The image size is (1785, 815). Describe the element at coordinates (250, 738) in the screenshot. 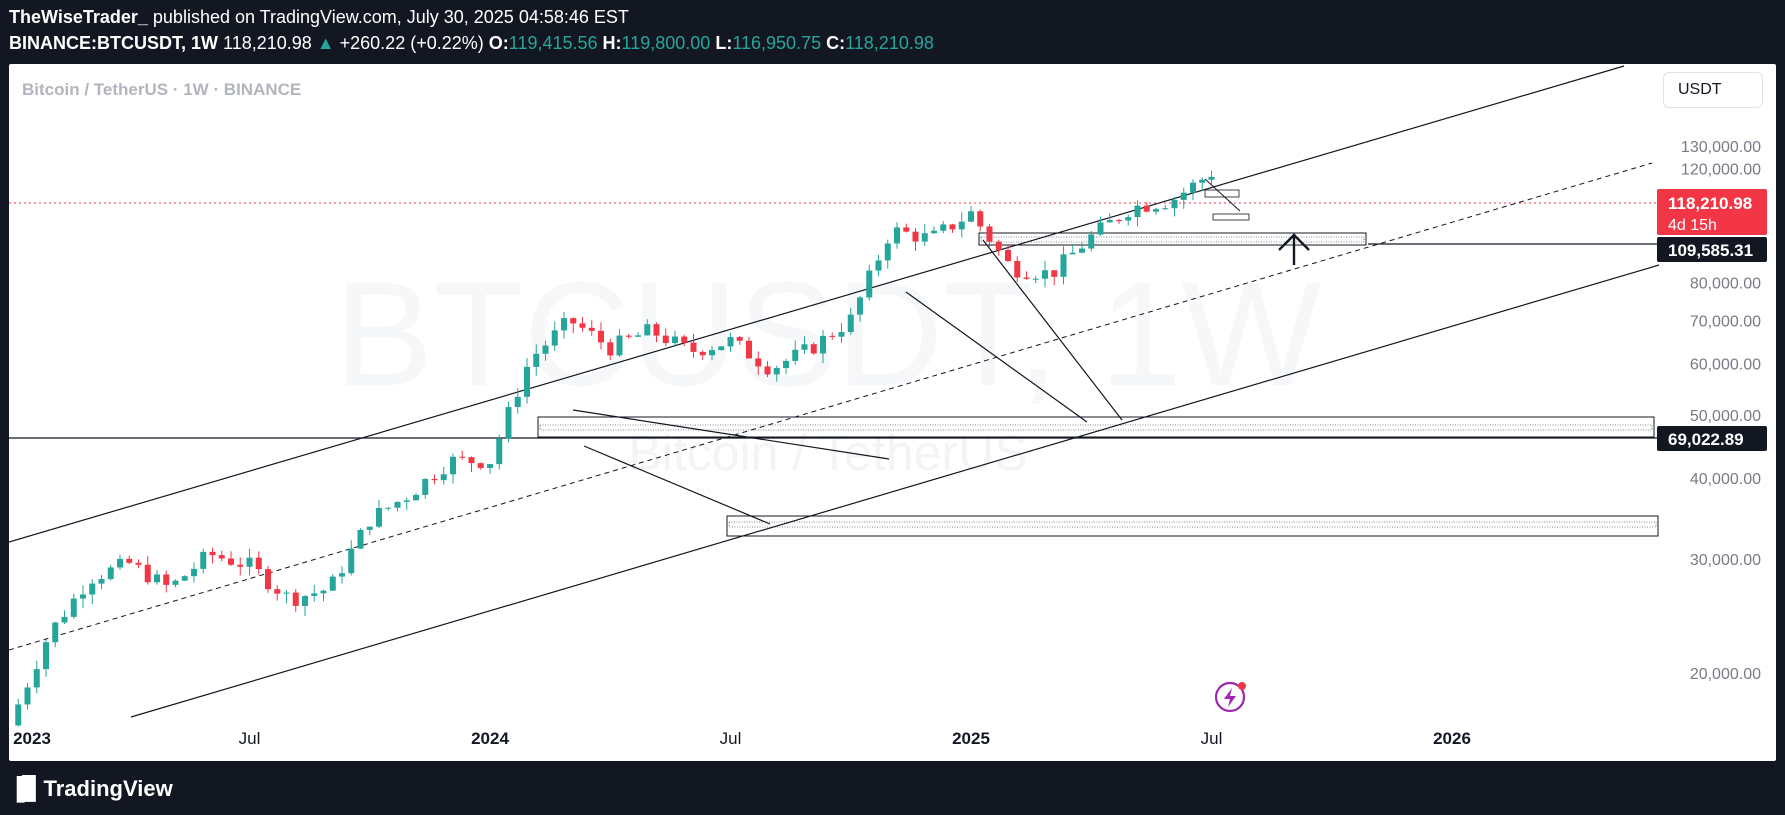

I see `time-tick-label: Jul` at that location.